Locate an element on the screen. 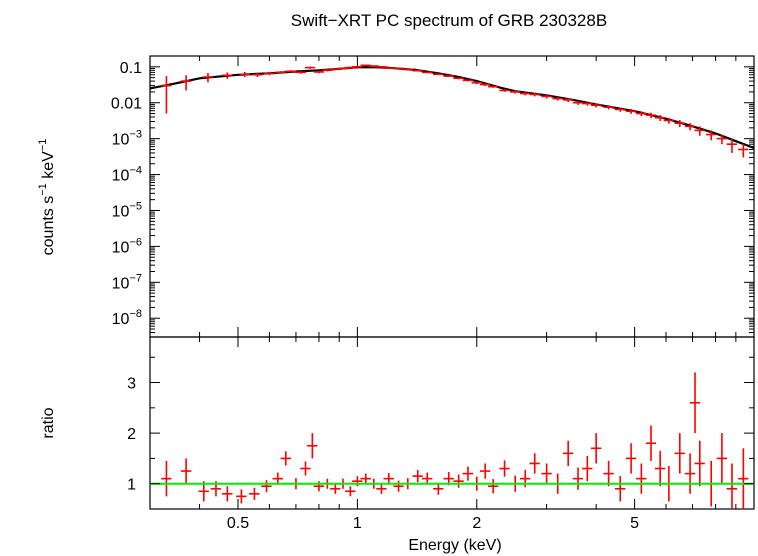 The image size is (758, 556). y-tick-label: 10⁻⁵ is located at coordinates (127, 210).